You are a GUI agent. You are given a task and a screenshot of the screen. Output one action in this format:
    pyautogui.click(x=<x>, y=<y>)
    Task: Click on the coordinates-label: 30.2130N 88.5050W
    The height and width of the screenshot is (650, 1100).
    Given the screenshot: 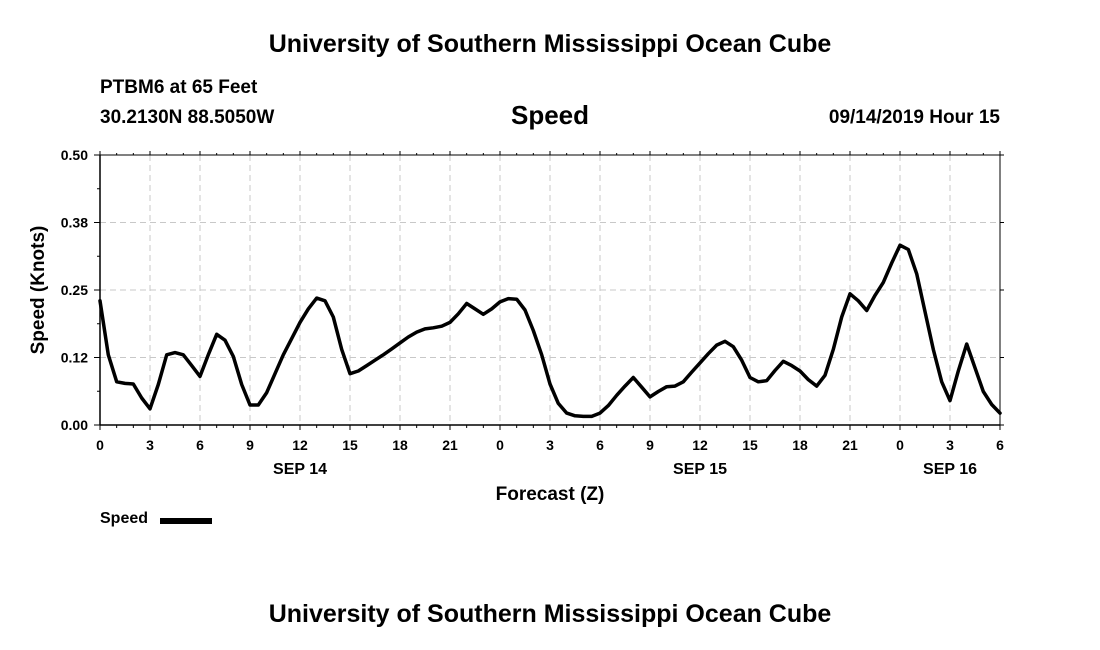 What is the action you would take?
    pyautogui.click(x=187, y=117)
    